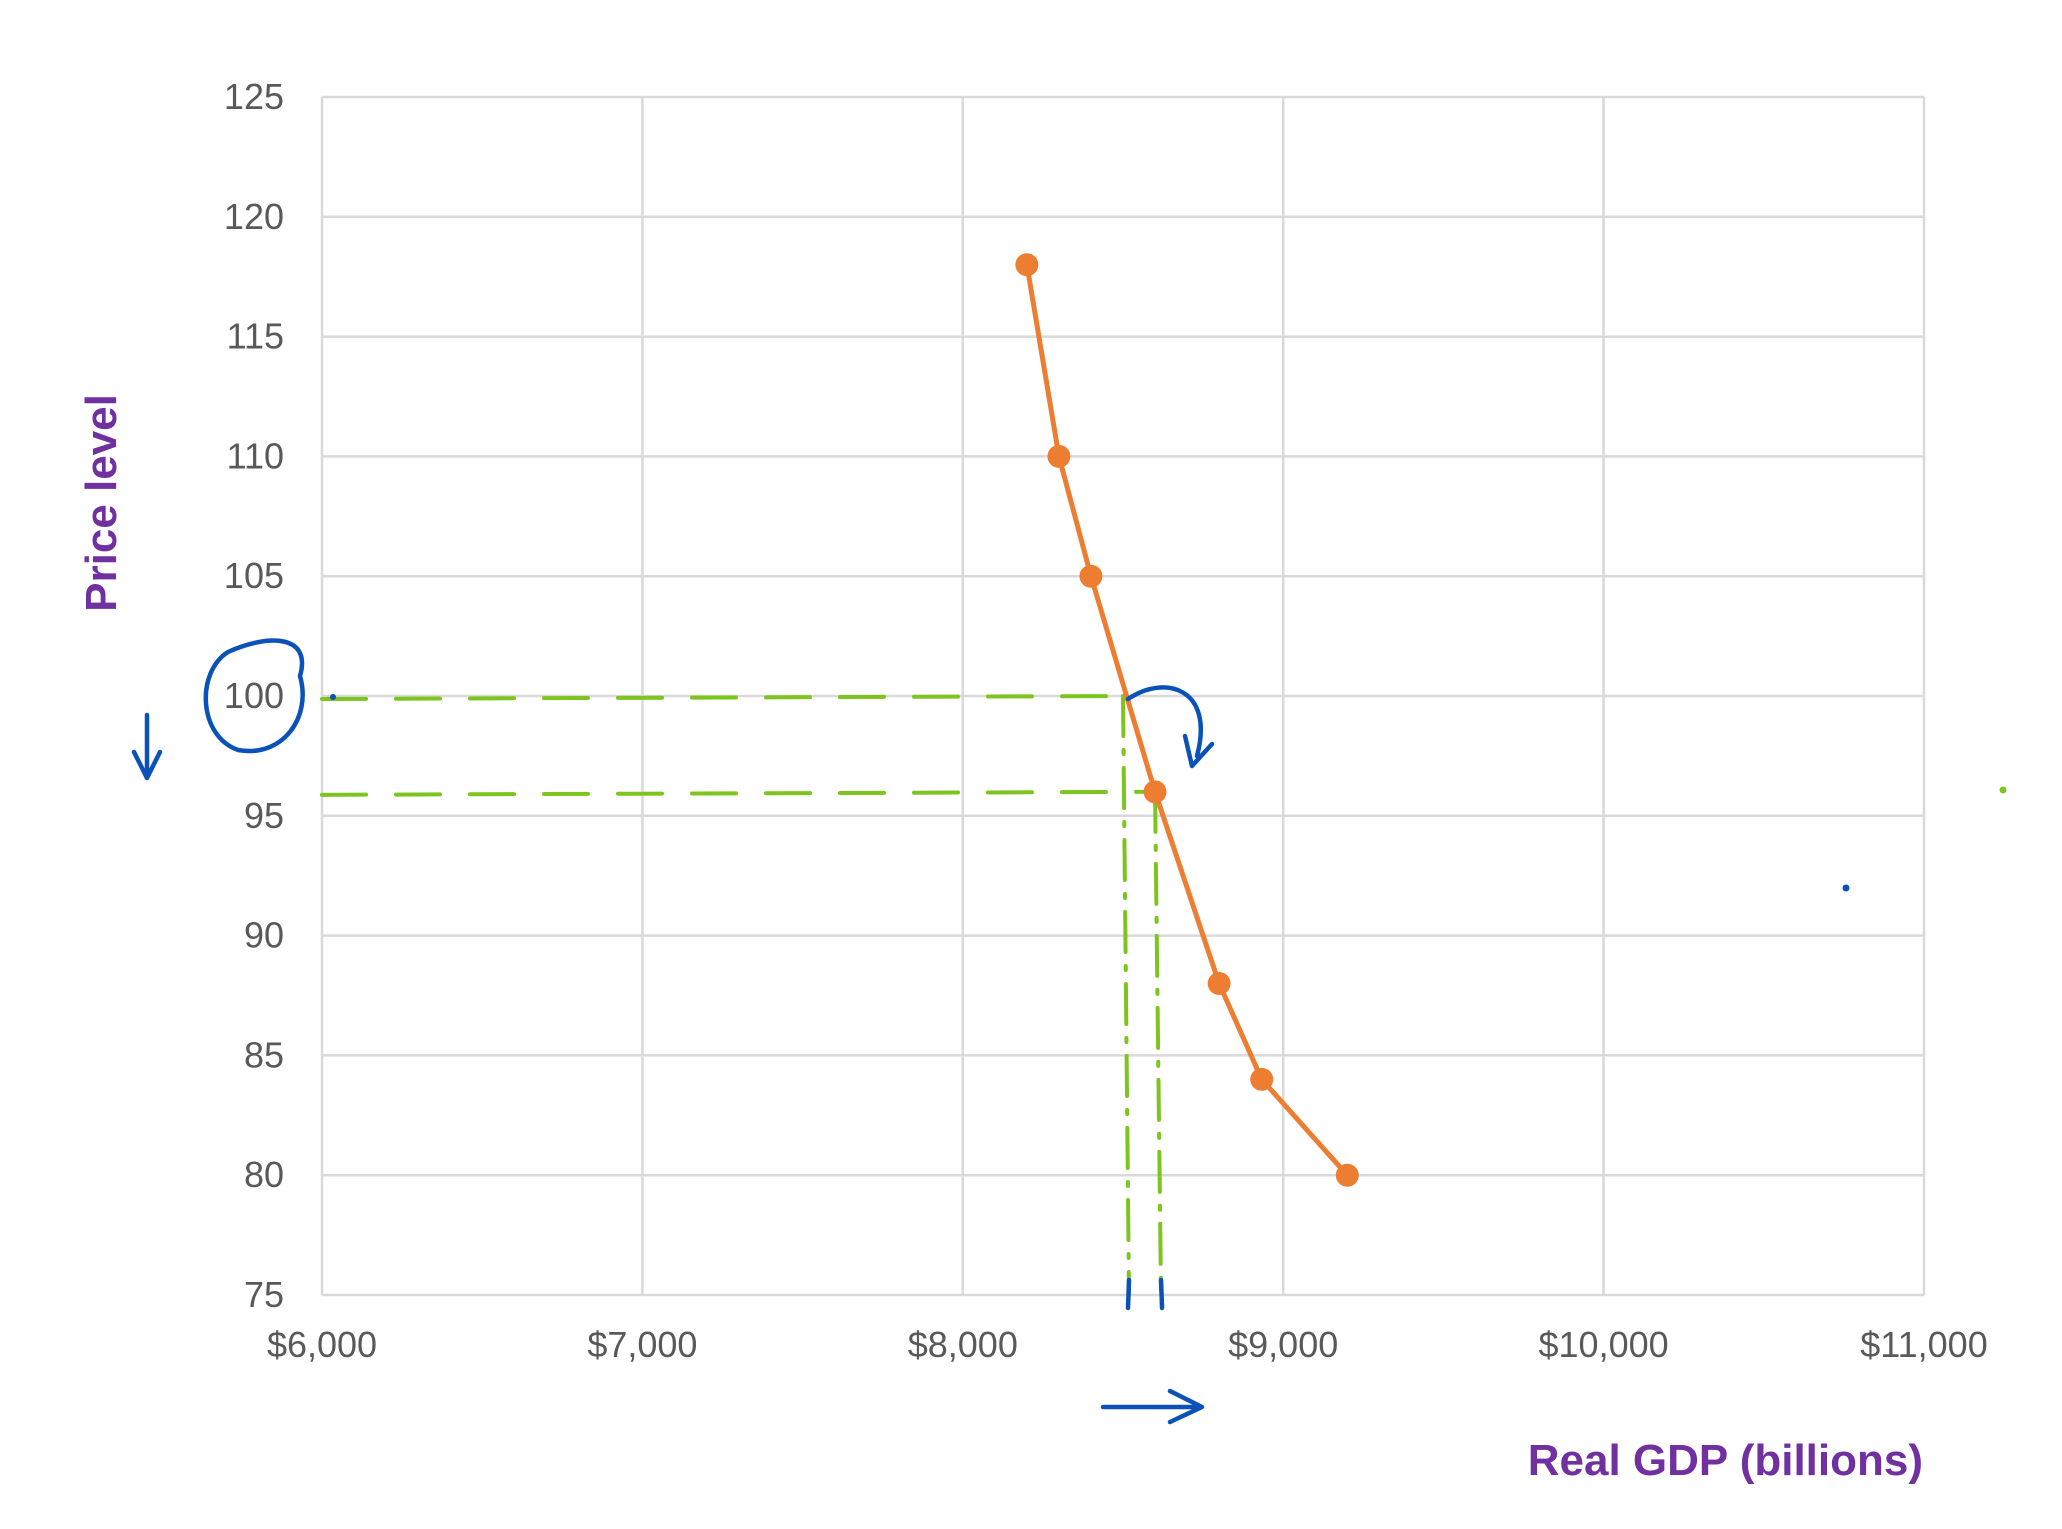 This screenshot has height=1529, width=2062. I want to click on arrow-right-icon, so click(1152, 1406).